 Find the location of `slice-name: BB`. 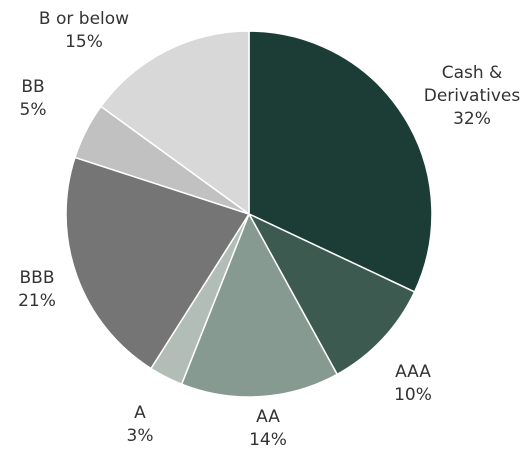

slice-name: BB is located at coordinates (32, 87).